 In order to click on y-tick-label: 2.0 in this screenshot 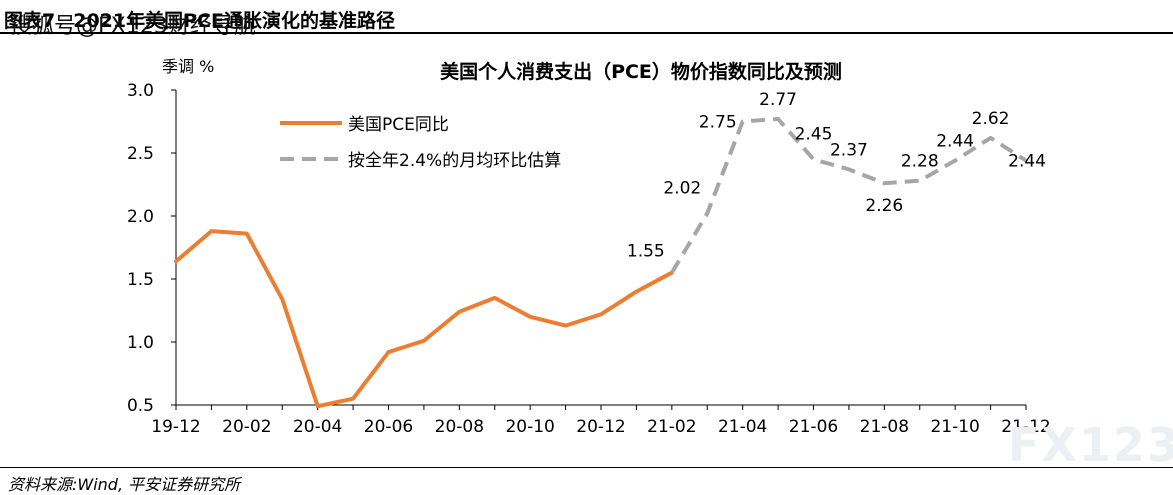, I will do `click(140, 217)`.